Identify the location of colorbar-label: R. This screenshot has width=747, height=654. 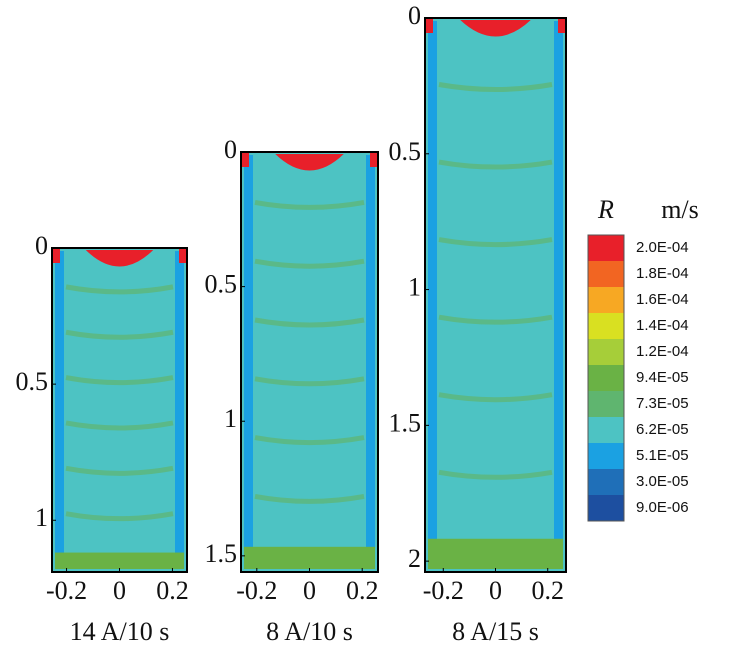
(605, 209).